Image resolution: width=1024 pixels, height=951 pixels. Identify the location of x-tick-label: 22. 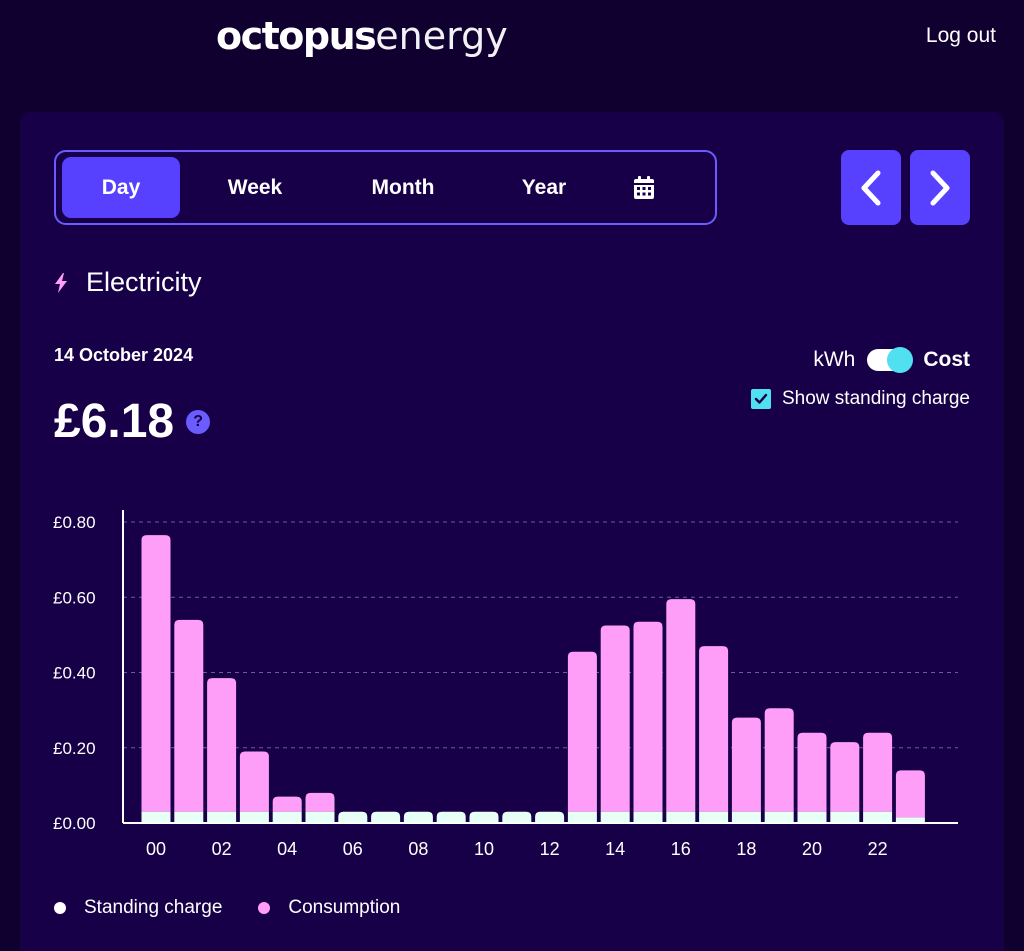
(878, 849).